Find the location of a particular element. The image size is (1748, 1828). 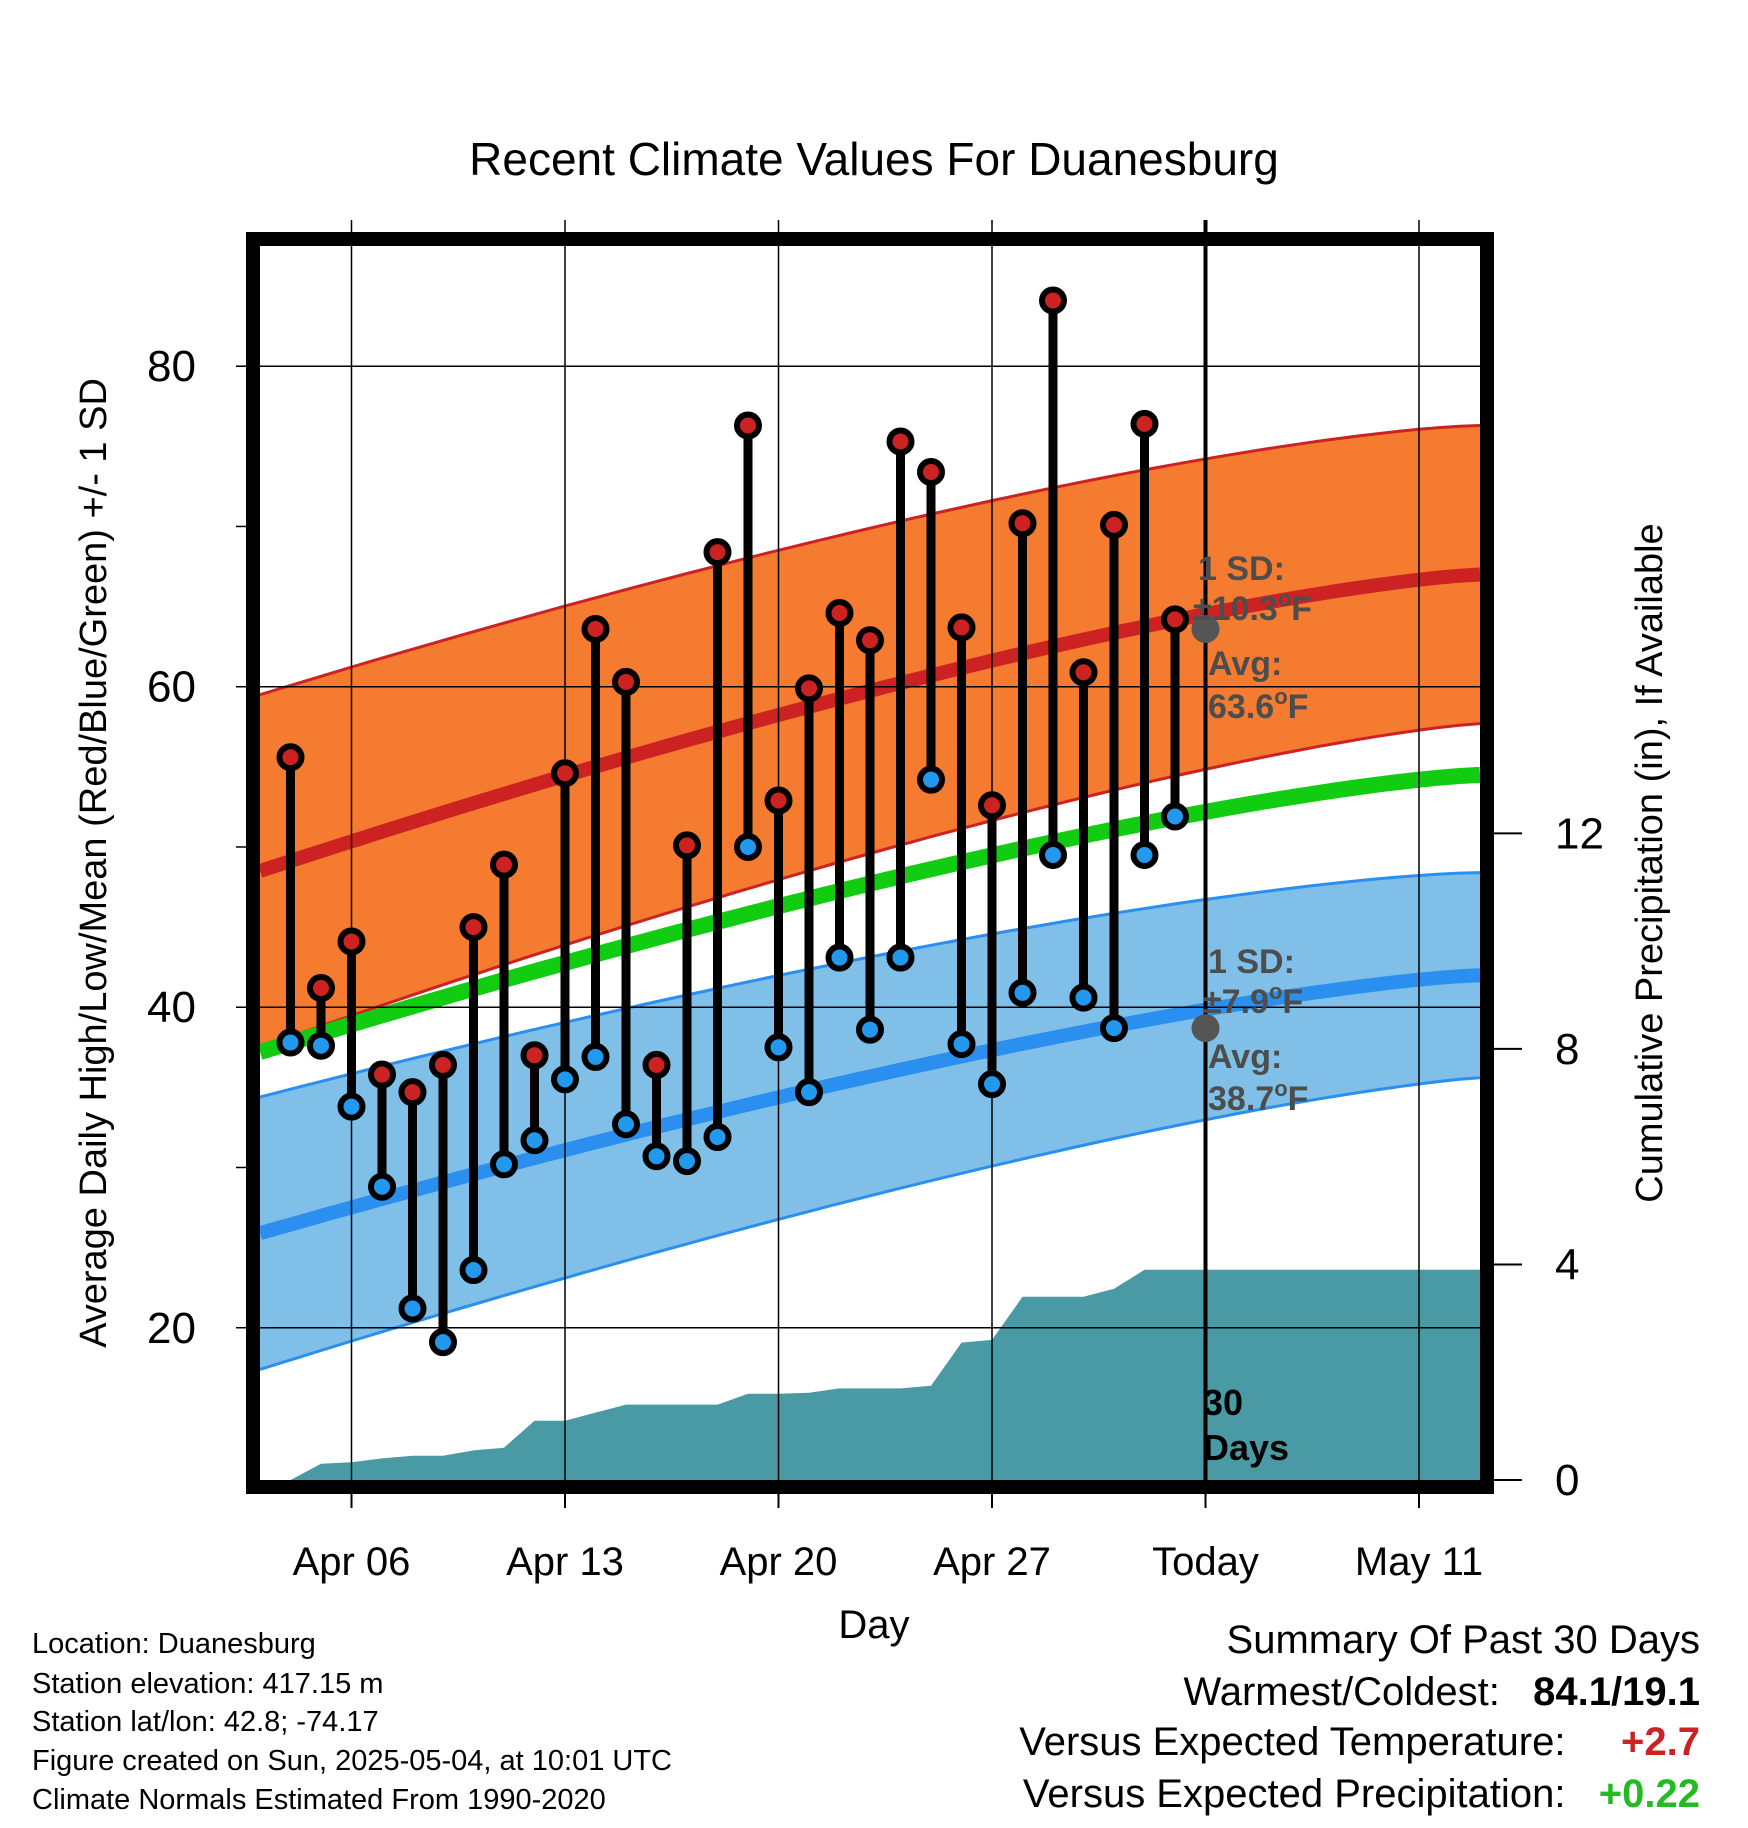

x-tick-label: Today is located at coordinates (1205, 1562).